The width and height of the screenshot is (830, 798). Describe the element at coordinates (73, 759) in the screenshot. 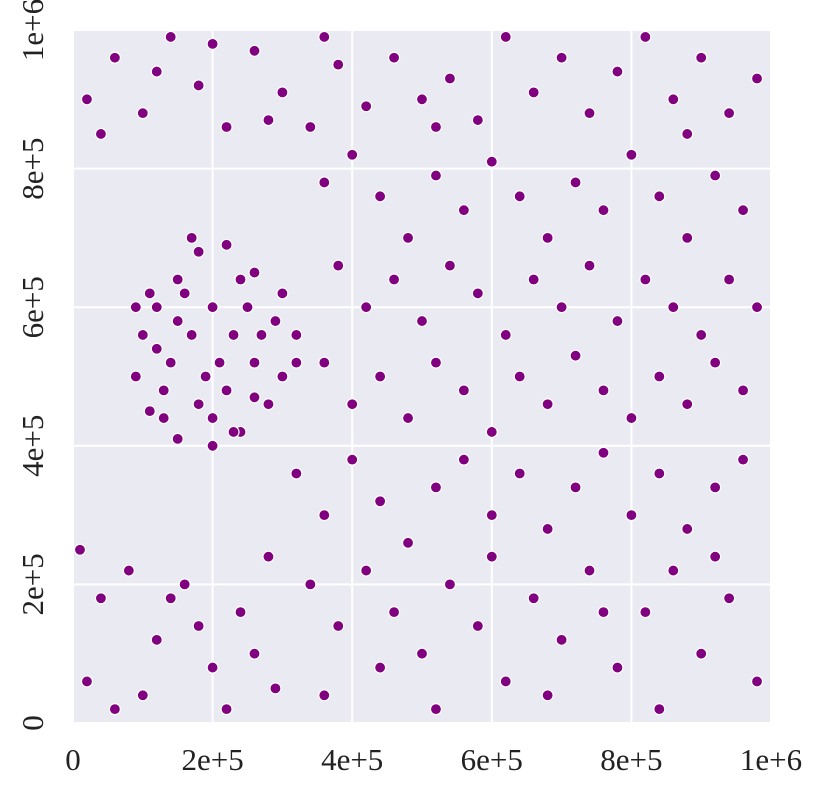

I see `x-tick-label: 0` at that location.